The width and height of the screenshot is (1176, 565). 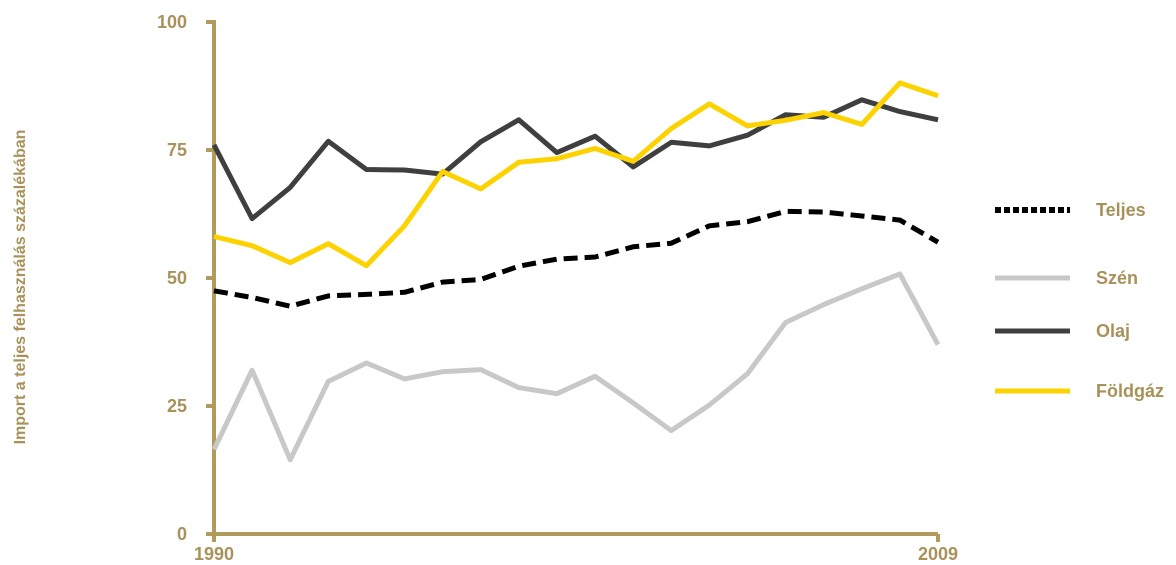 I want to click on y-tick-label: 50, so click(x=177, y=278).